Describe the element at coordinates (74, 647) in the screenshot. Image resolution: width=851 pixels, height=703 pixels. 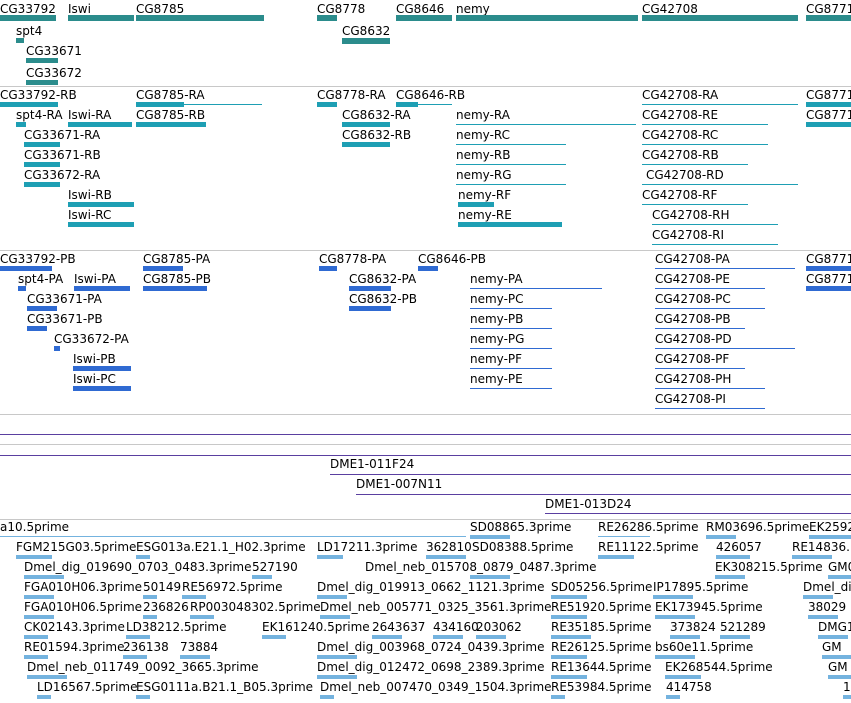
I see `est-label: RE01594.3prime` at that location.